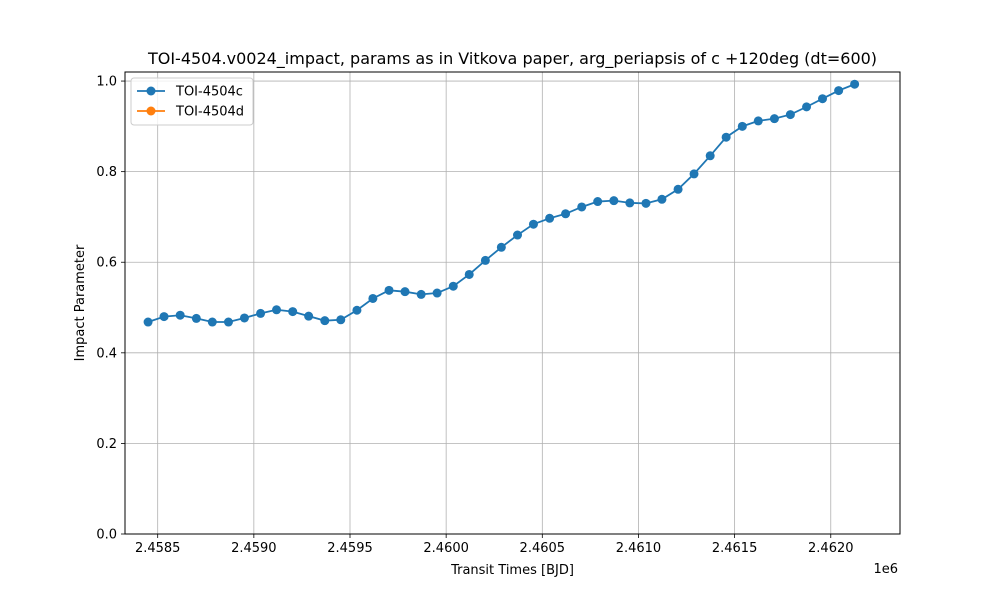 The image size is (1000, 604). I want to click on x-tick-label: 2.4590, so click(254, 548).